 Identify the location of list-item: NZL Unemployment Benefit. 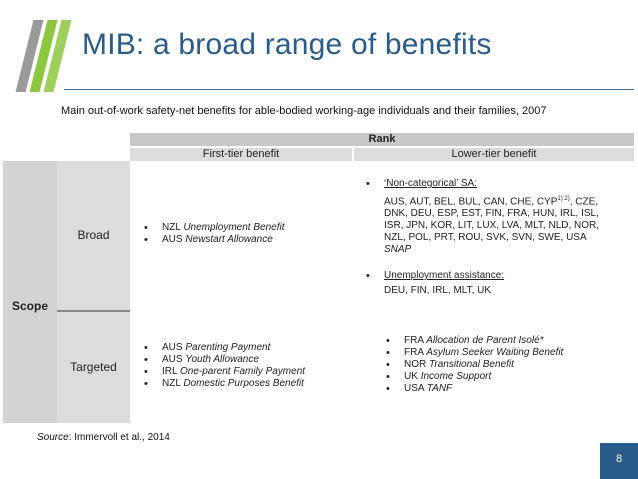
(245, 228).